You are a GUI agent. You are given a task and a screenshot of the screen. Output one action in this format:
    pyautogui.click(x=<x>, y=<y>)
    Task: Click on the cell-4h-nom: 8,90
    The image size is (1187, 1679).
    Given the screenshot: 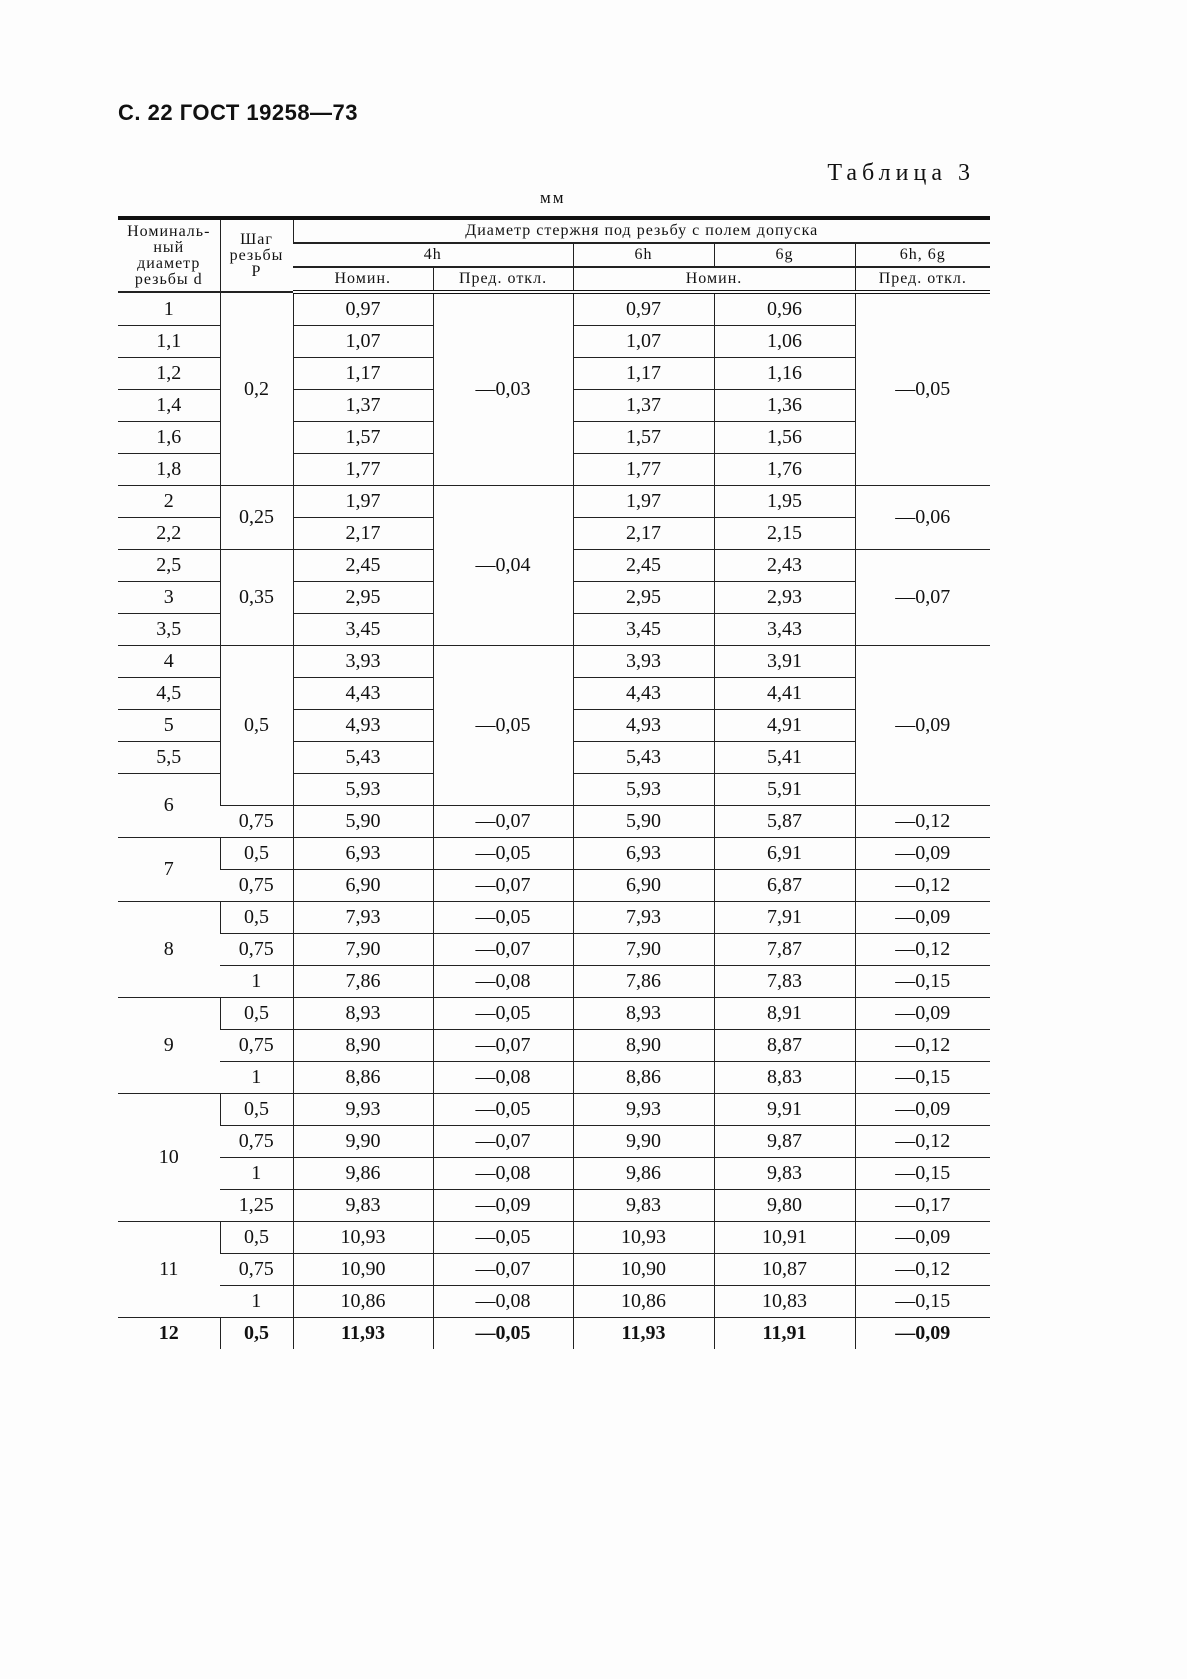 What is the action you would take?
    pyautogui.click(x=362, y=1045)
    